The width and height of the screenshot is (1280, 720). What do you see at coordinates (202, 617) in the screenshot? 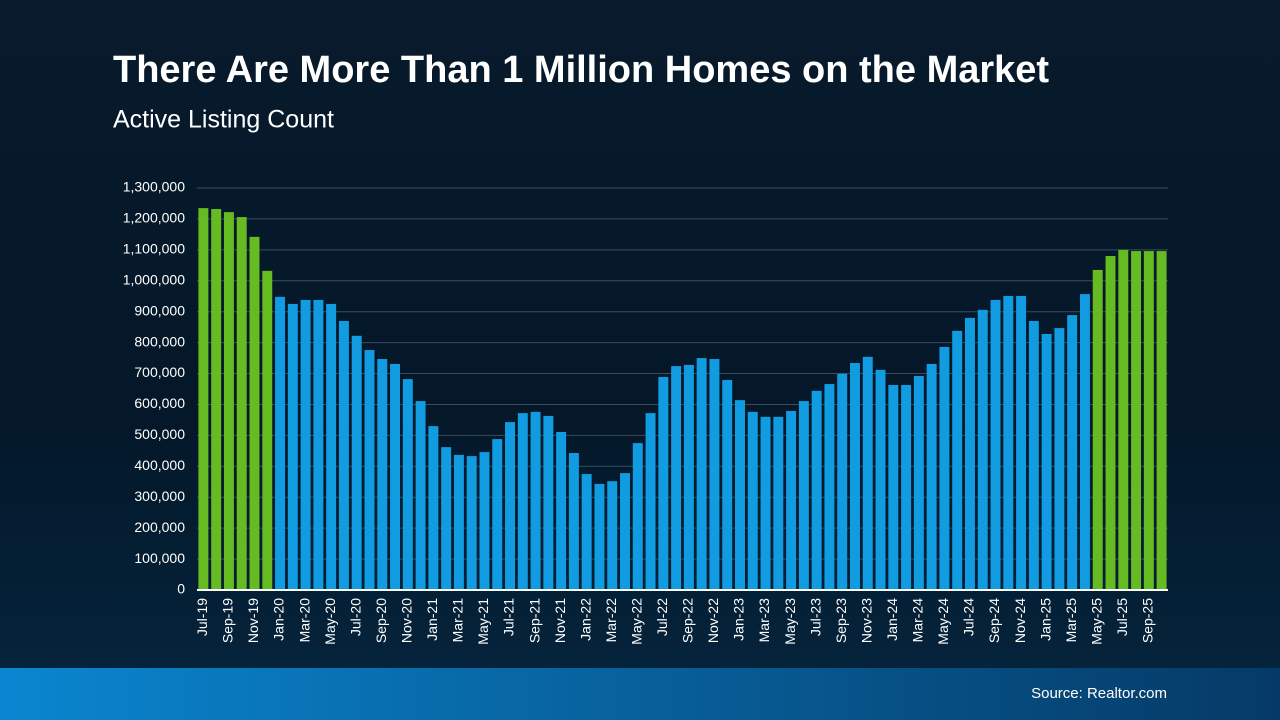
I see `x-tick-label: Jul-19` at bounding box center [202, 617].